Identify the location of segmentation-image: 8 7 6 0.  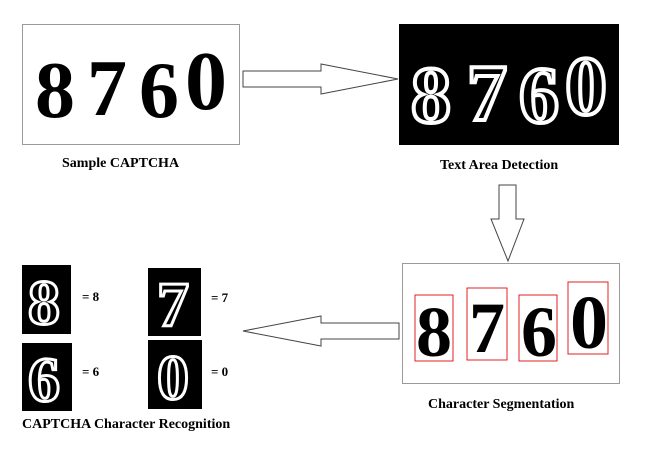
(511, 326).